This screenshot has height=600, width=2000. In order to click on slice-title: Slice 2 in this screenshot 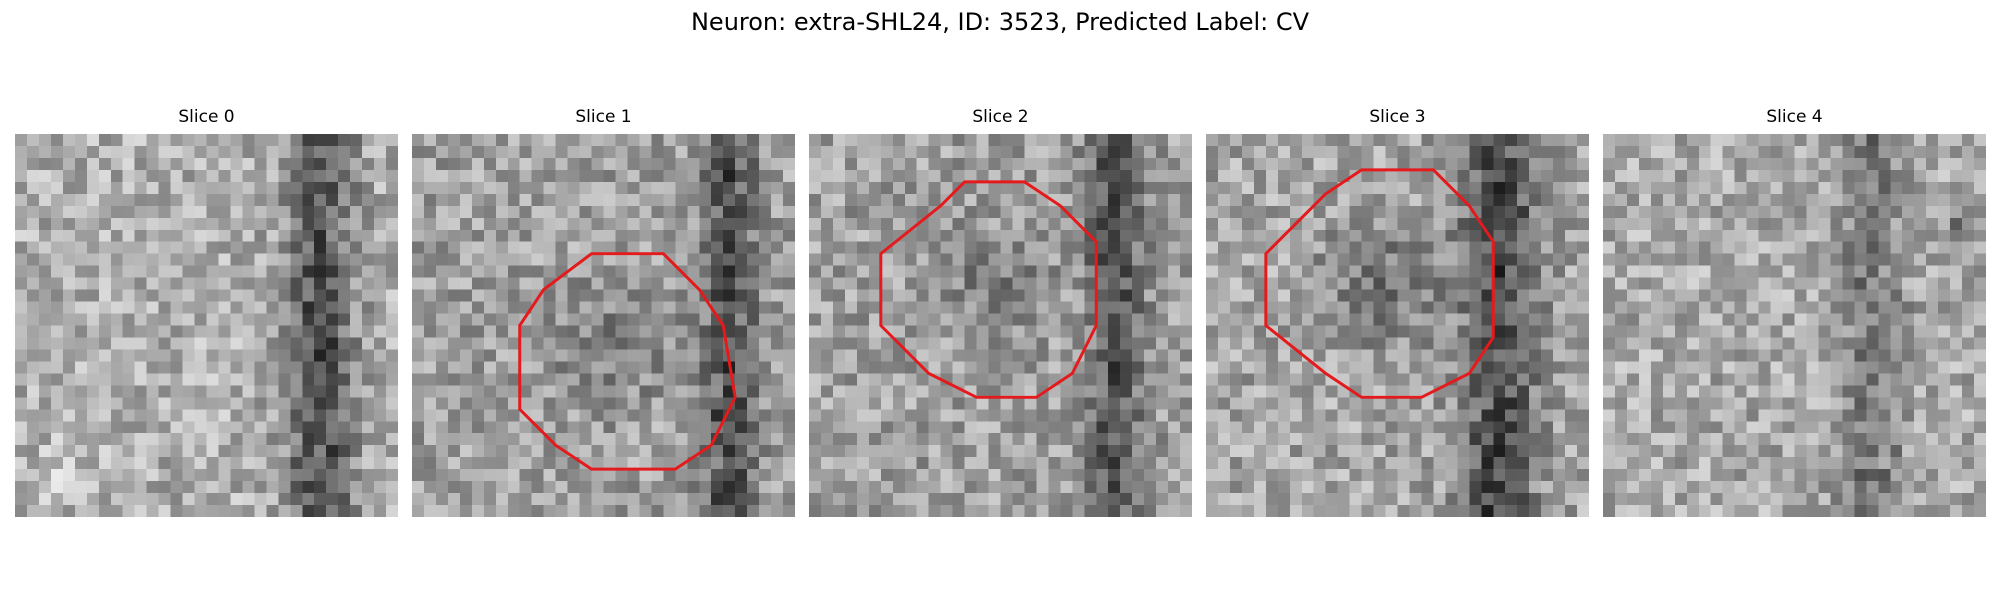, I will do `click(1000, 117)`.